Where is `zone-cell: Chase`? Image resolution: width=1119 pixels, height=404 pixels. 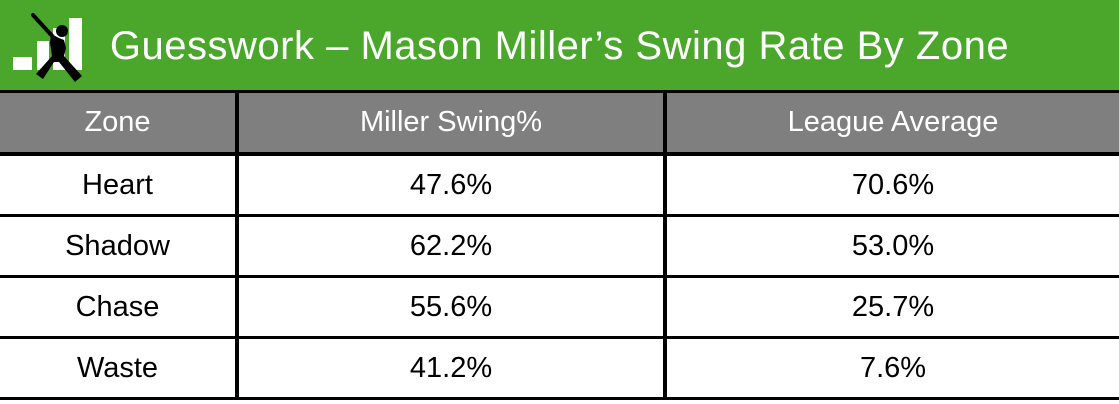 zone-cell: Chase is located at coordinates (119, 307).